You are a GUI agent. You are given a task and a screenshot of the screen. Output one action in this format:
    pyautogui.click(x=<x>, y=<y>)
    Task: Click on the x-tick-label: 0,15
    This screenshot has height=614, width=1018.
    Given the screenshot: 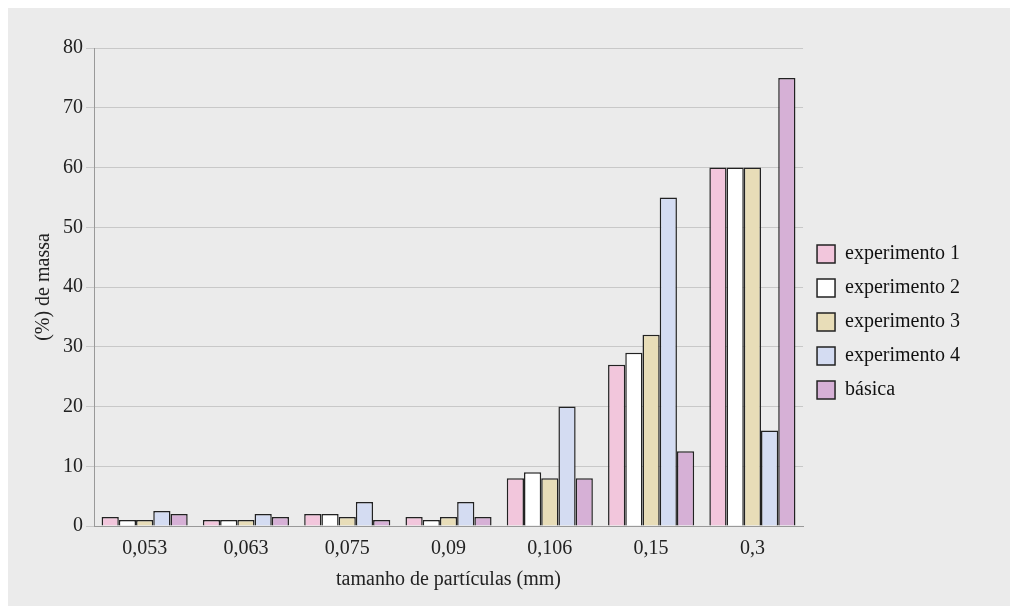 What is the action you would take?
    pyautogui.click(x=651, y=547)
    